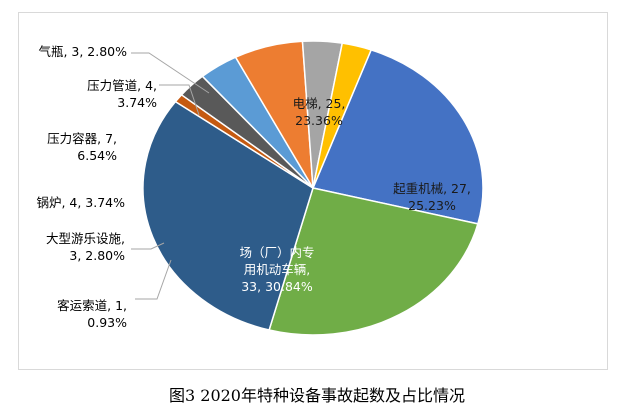  What do you see at coordinates (276, 269) in the screenshot?
I see `slice-label: 场（厂）内专用机动车辆, 33, 30.84%` at bounding box center [276, 269].